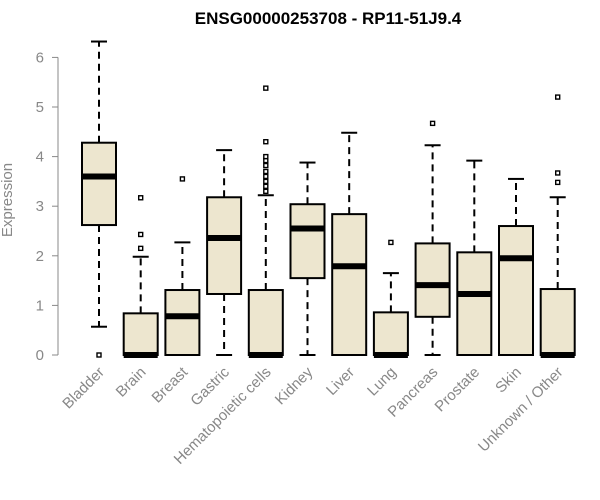 Image resolution: width=600 pixels, height=500 pixels. I want to click on x-tick-label: Breast, so click(170, 384).